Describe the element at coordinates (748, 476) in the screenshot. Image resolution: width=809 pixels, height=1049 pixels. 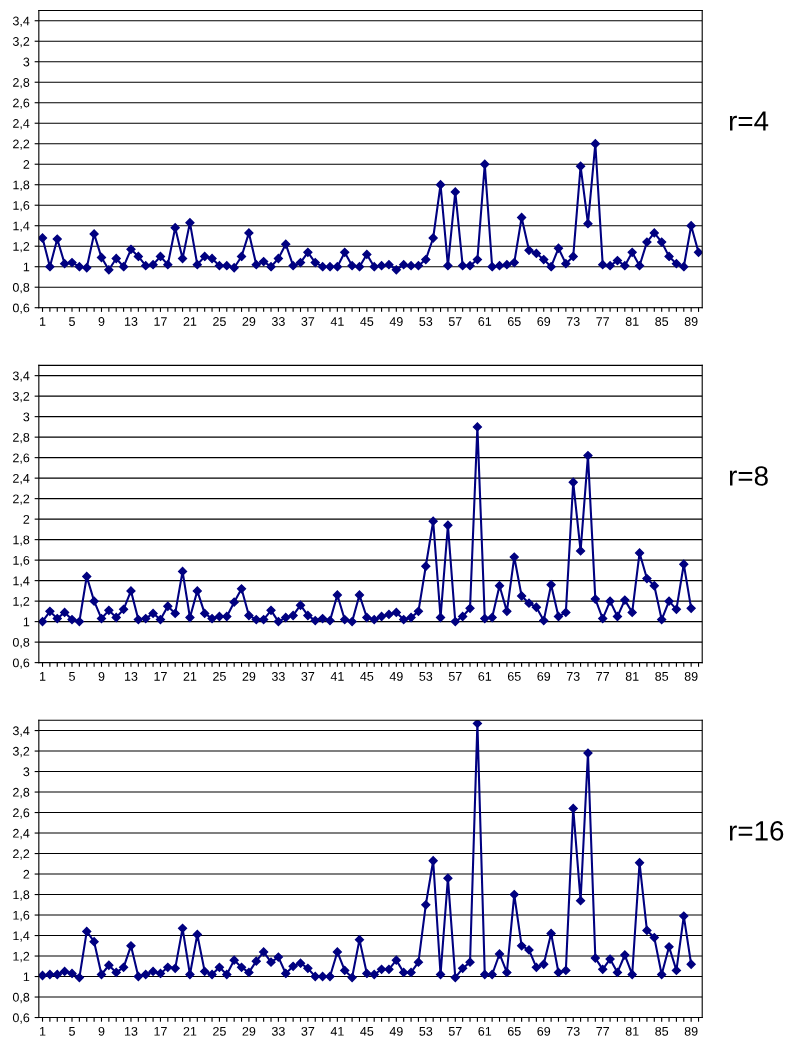
I see `text: r=8` at that location.